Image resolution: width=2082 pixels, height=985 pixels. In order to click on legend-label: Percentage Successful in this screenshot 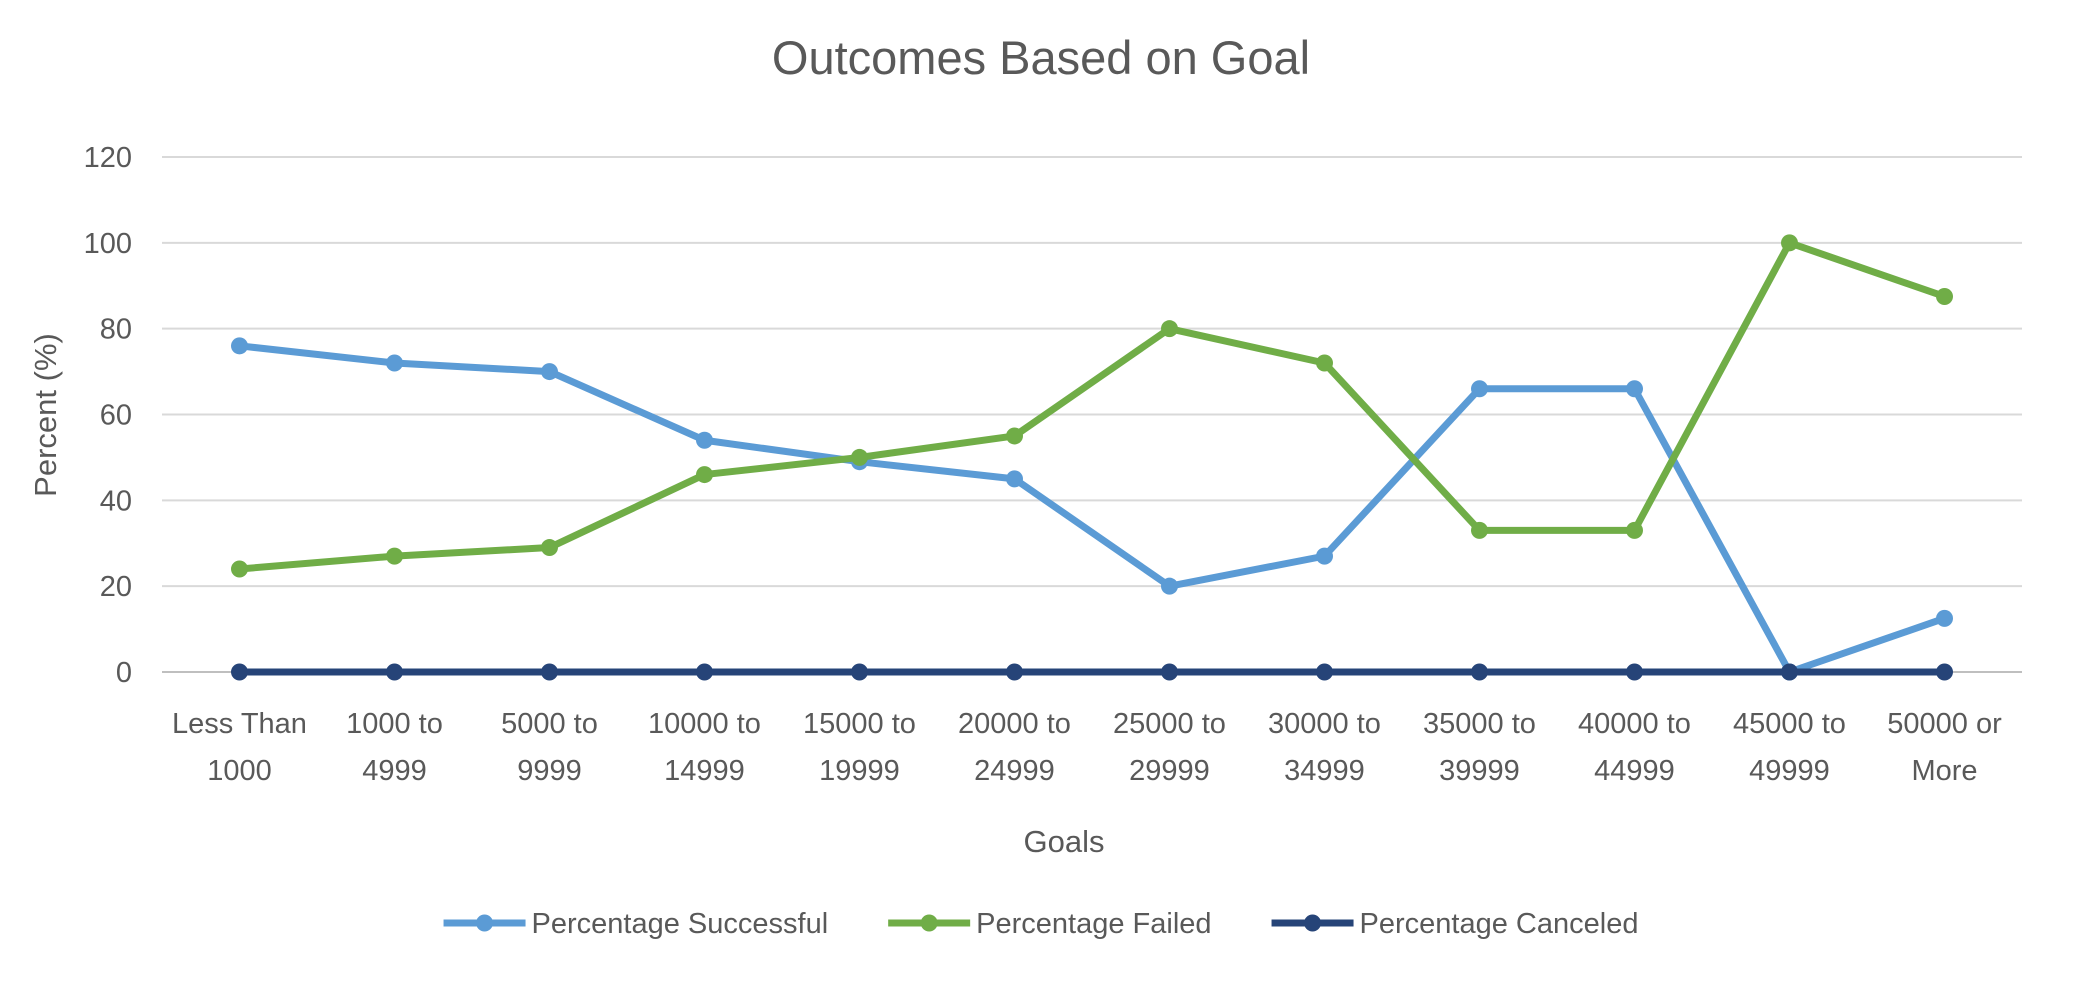, I will do `click(680, 924)`.